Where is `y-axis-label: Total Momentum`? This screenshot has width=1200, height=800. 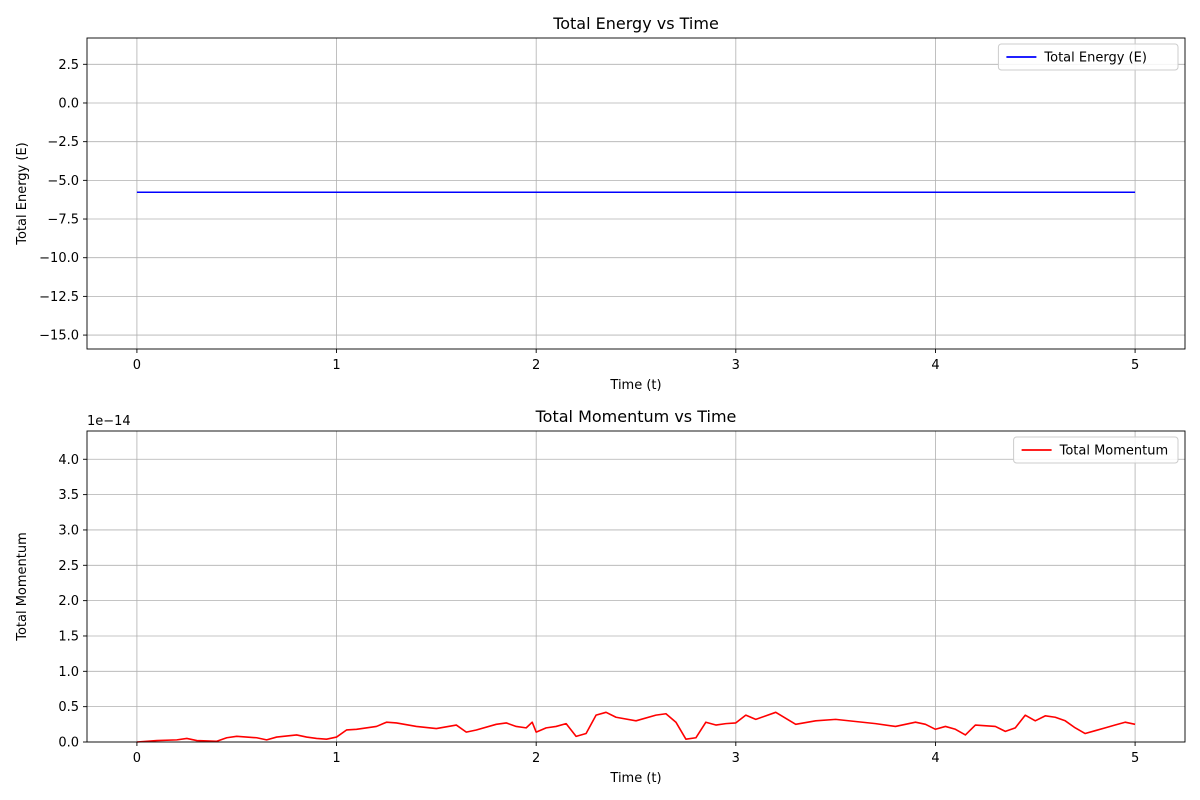 y-axis-label: Total Momentum is located at coordinates (22, 587).